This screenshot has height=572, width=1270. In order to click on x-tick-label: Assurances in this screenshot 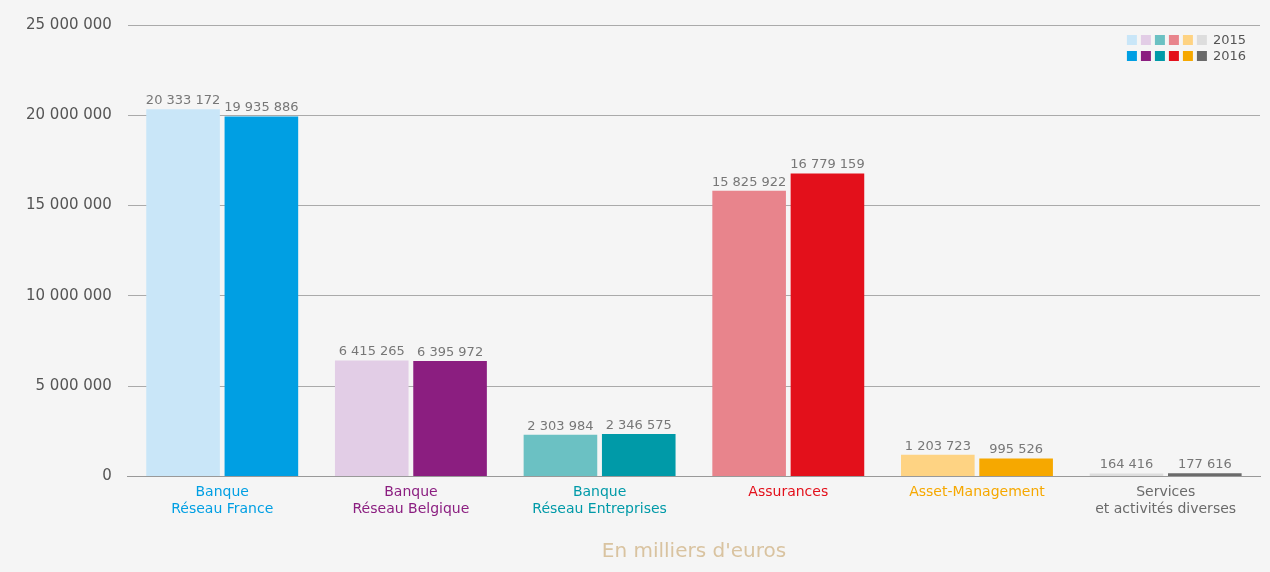, I will do `click(788, 491)`.